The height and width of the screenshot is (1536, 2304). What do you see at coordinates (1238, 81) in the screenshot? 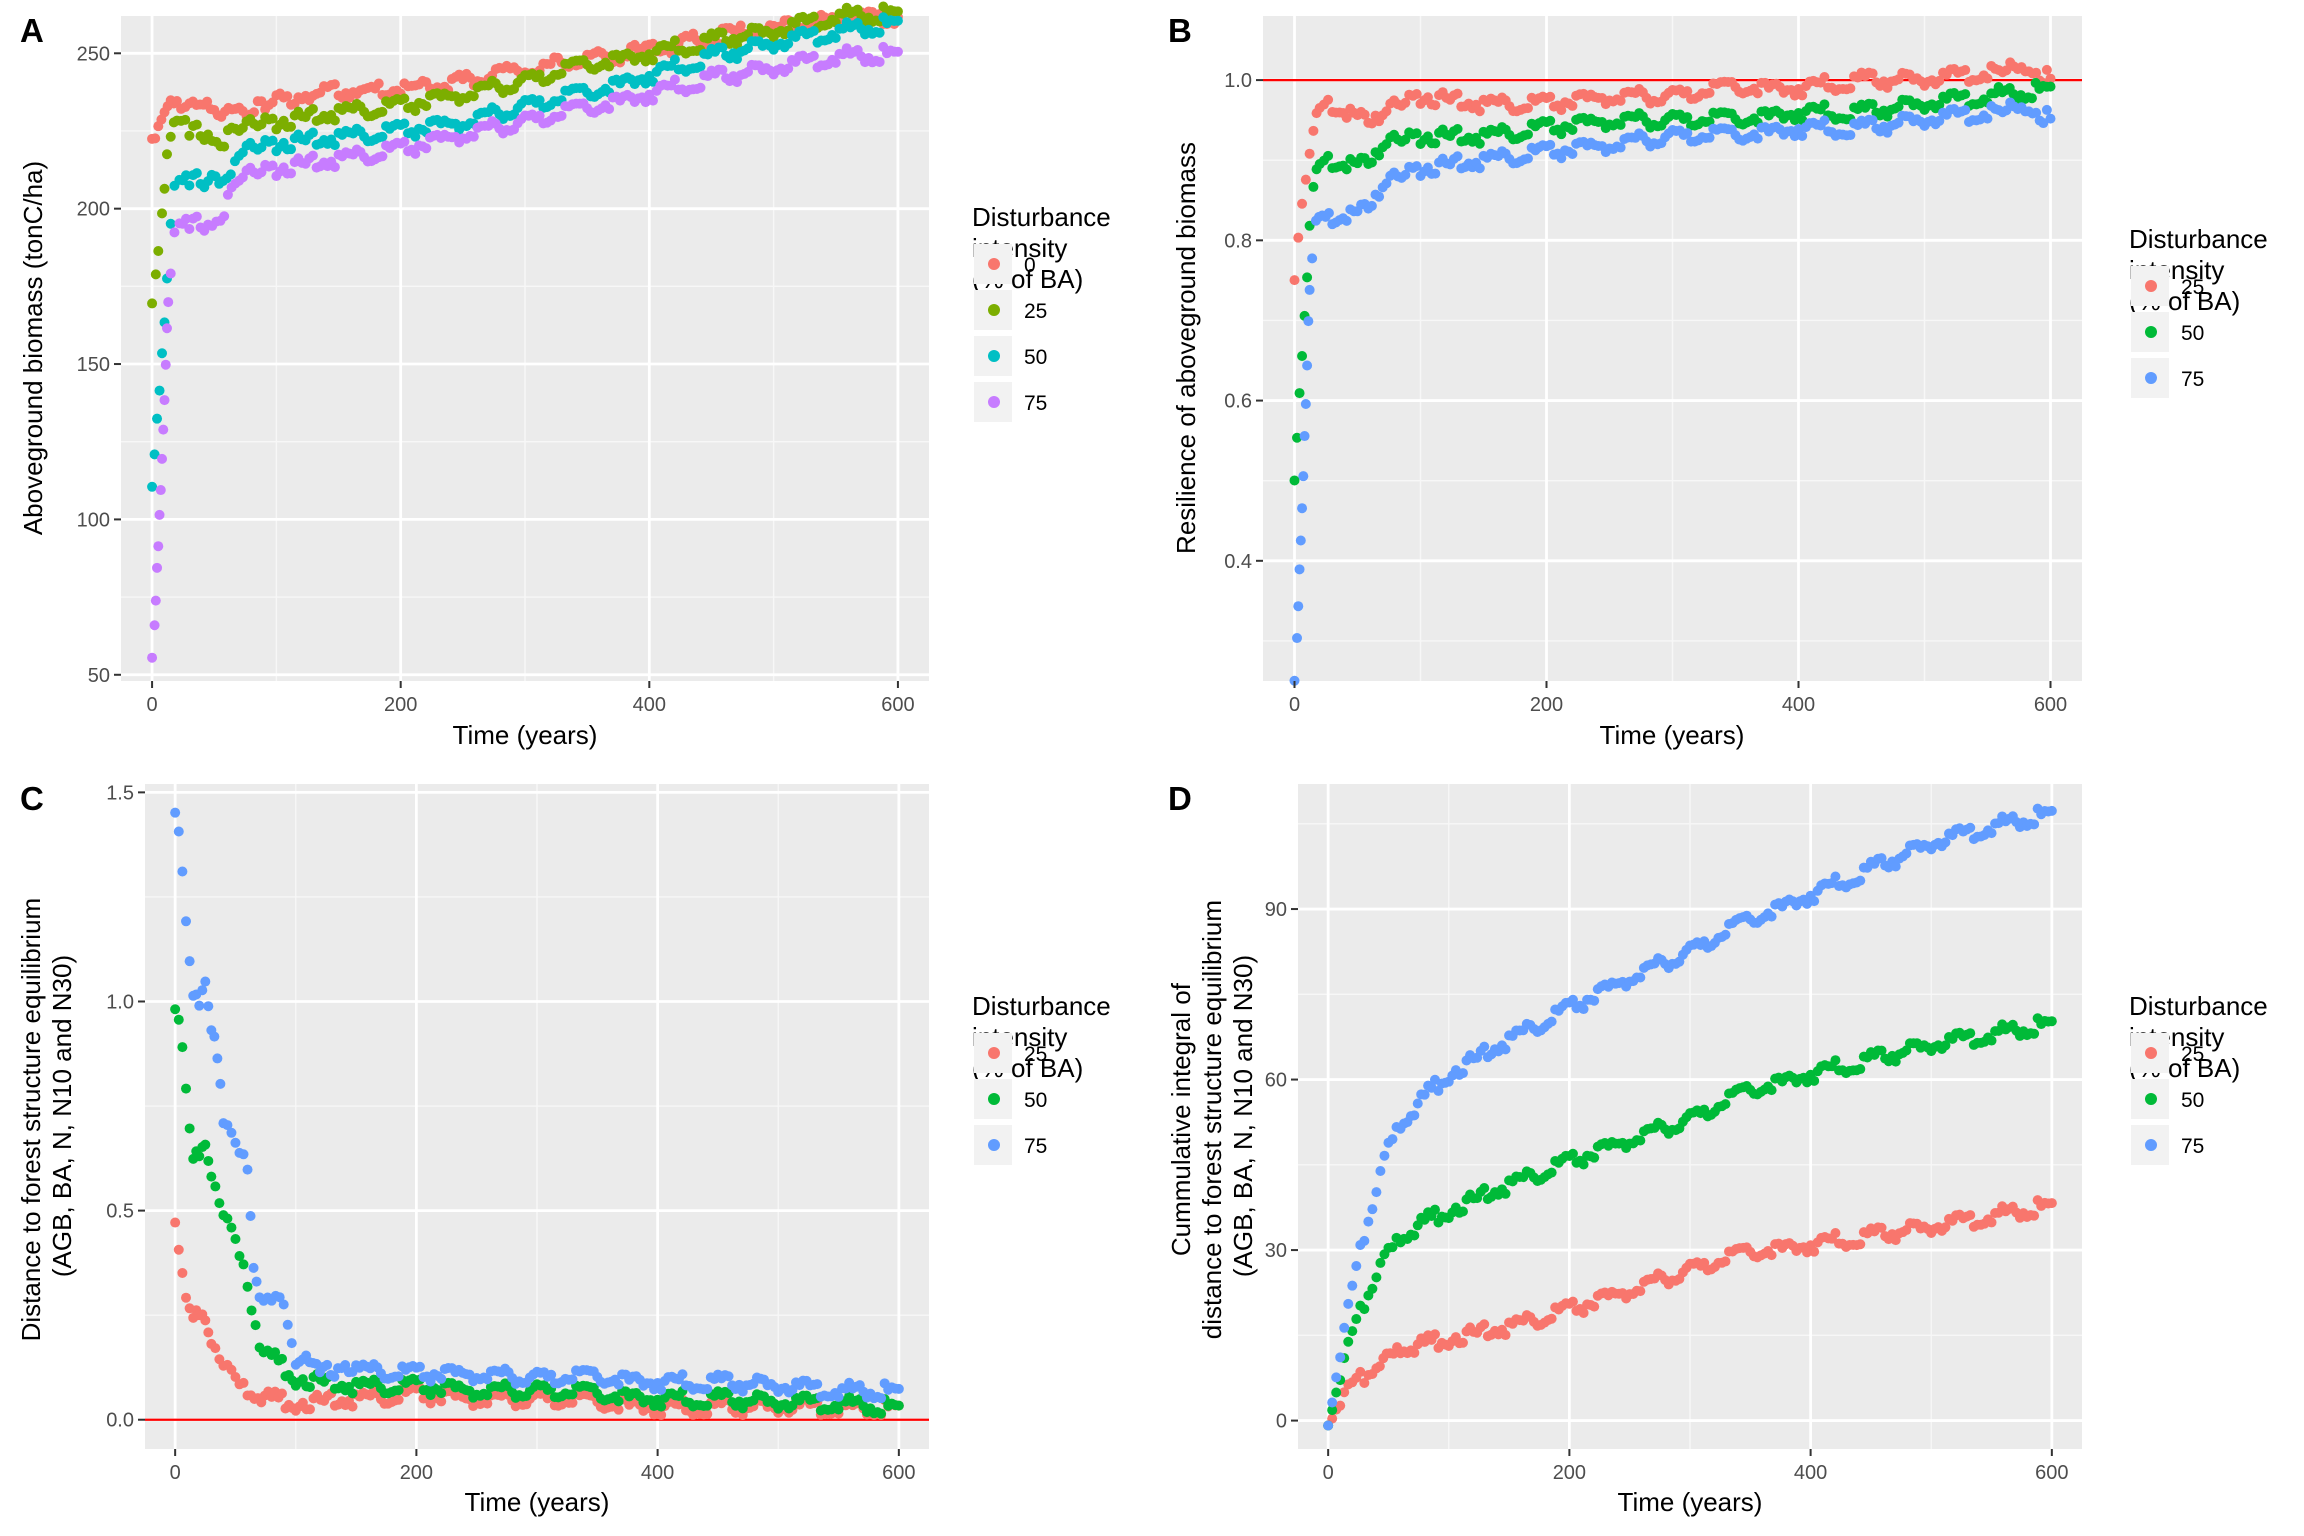
I see `panel-b-y-tick-label: 1.0` at bounding box center [1238, 81].